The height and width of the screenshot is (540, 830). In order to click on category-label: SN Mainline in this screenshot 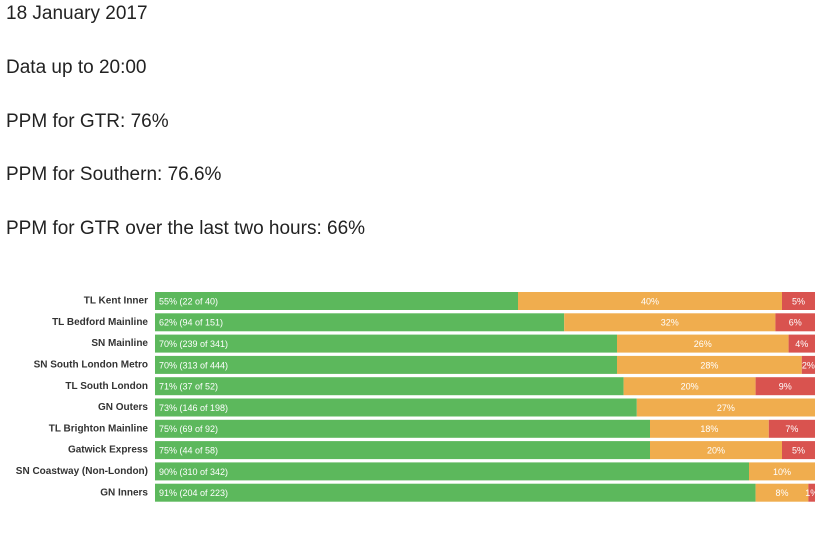, I will do `click(119, 343)`.